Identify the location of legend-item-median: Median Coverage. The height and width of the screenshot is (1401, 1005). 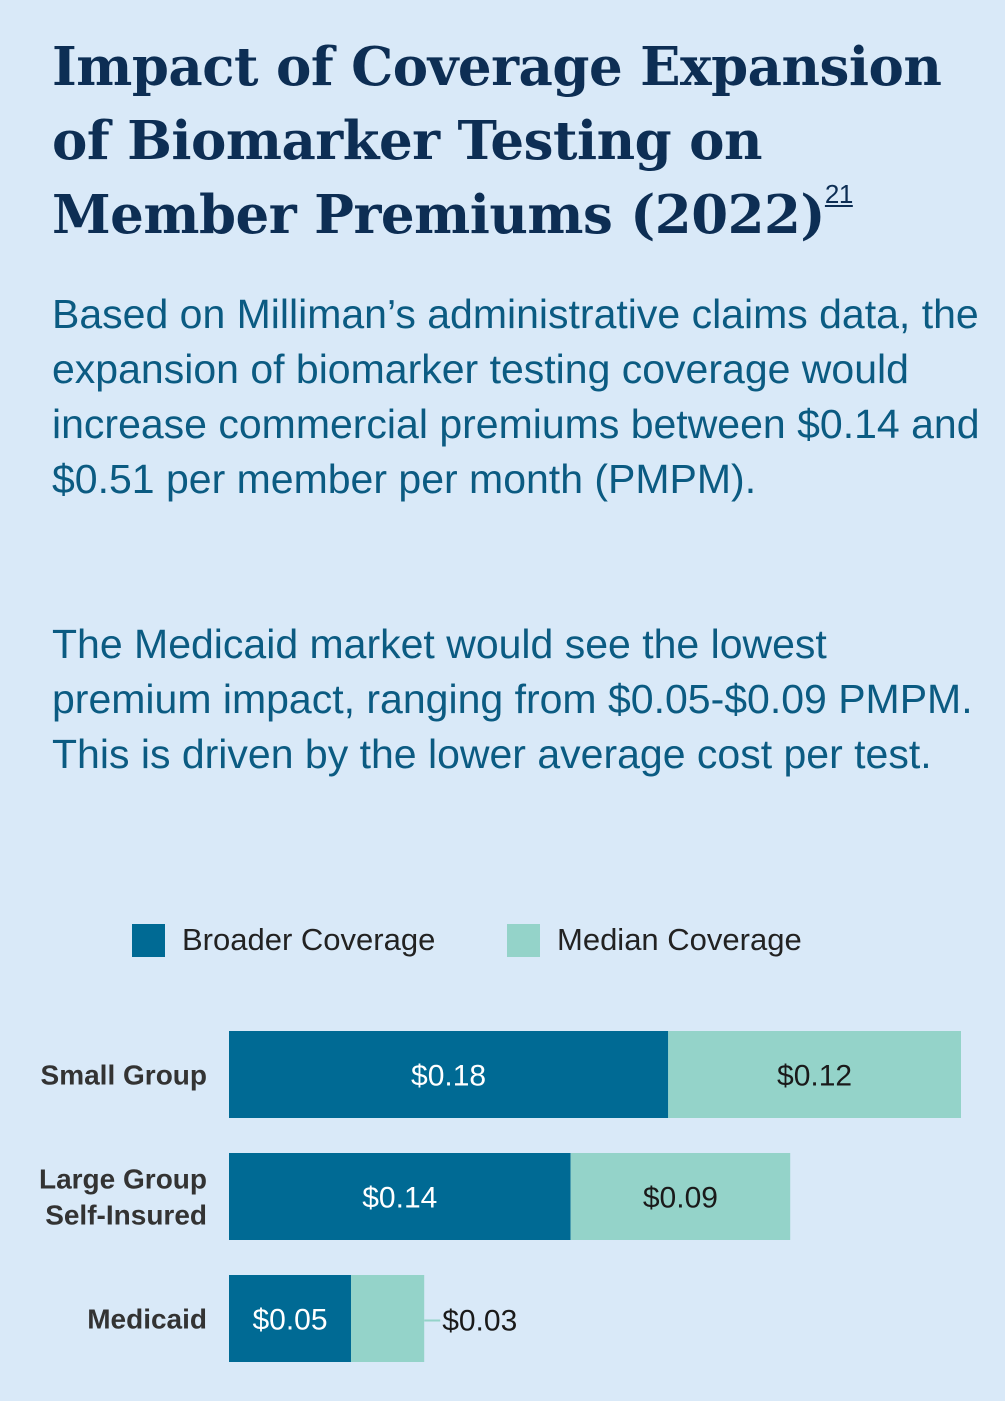
(654, 940).